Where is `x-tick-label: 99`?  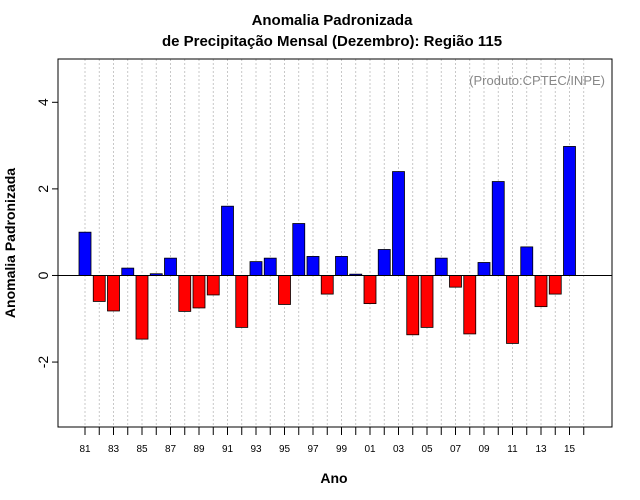
x-tick-label: 99 is located at coordinates (342, 449).